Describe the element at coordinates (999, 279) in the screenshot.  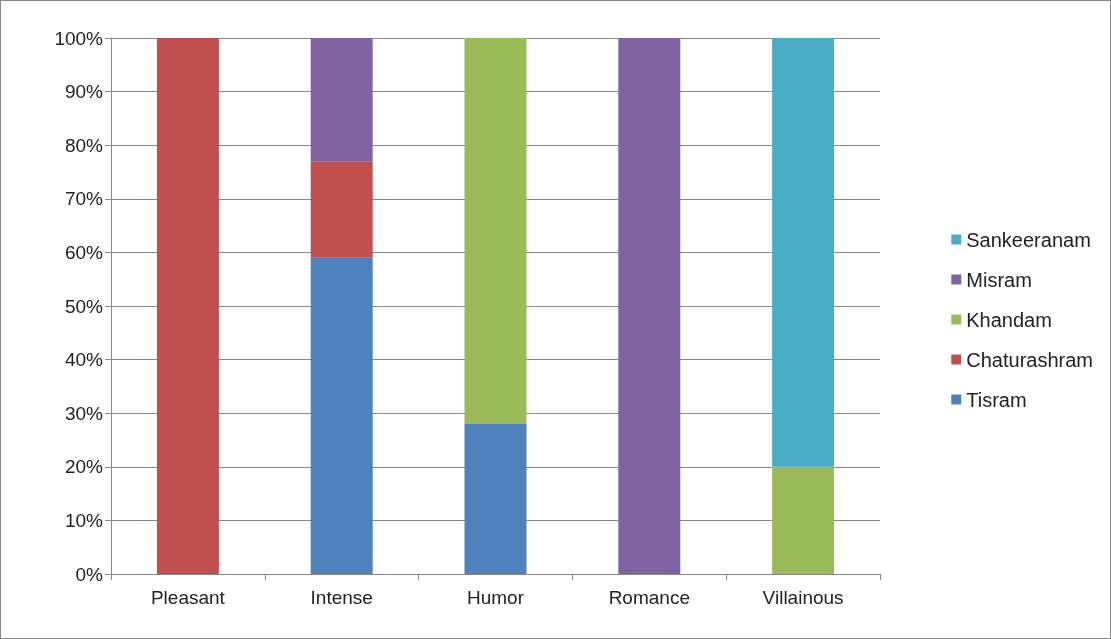
I see `legend-label: Misram` at that location.